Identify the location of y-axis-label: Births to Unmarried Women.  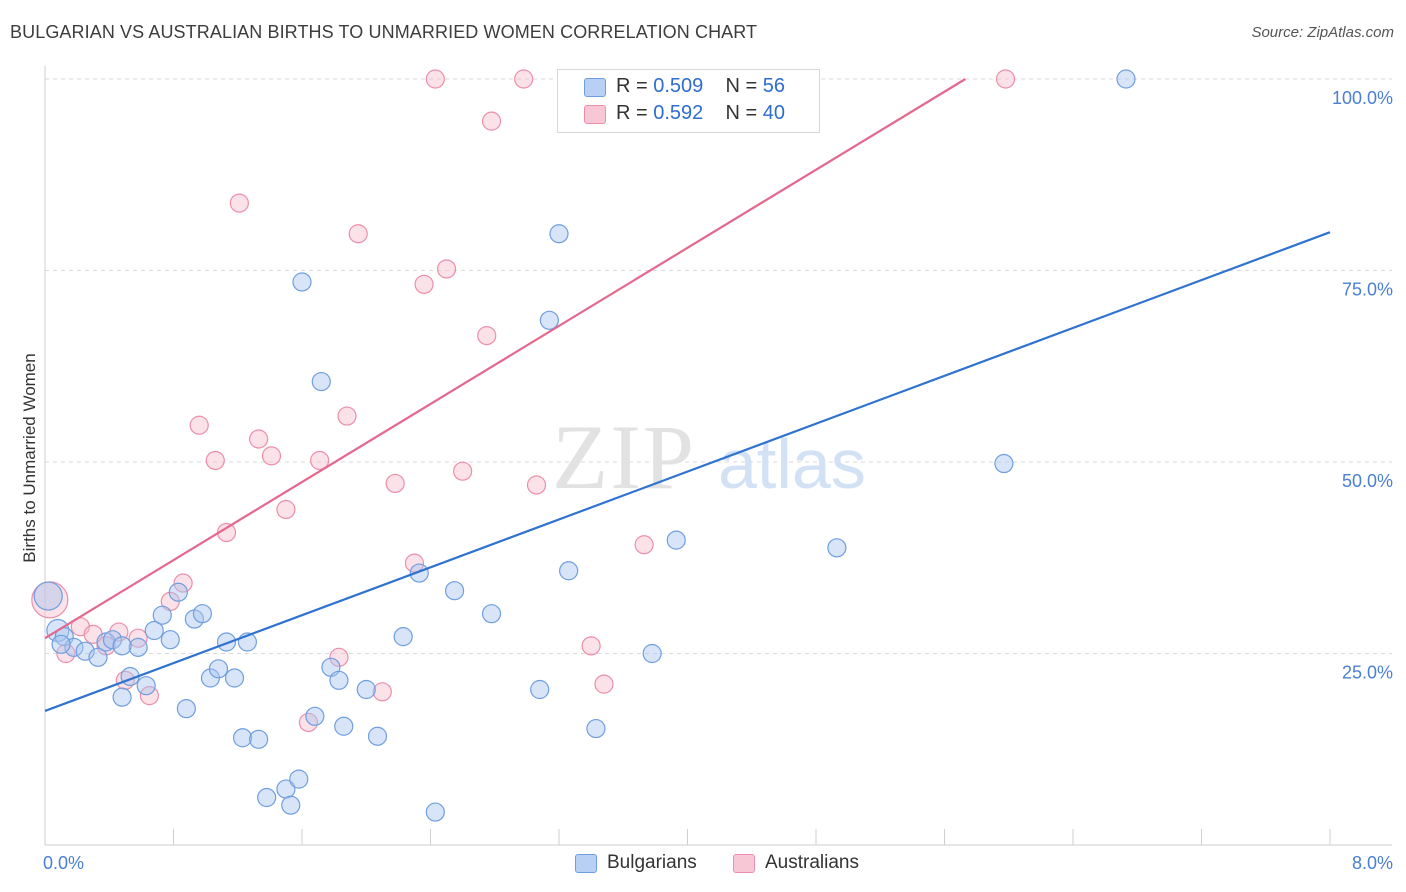
(29, 457).